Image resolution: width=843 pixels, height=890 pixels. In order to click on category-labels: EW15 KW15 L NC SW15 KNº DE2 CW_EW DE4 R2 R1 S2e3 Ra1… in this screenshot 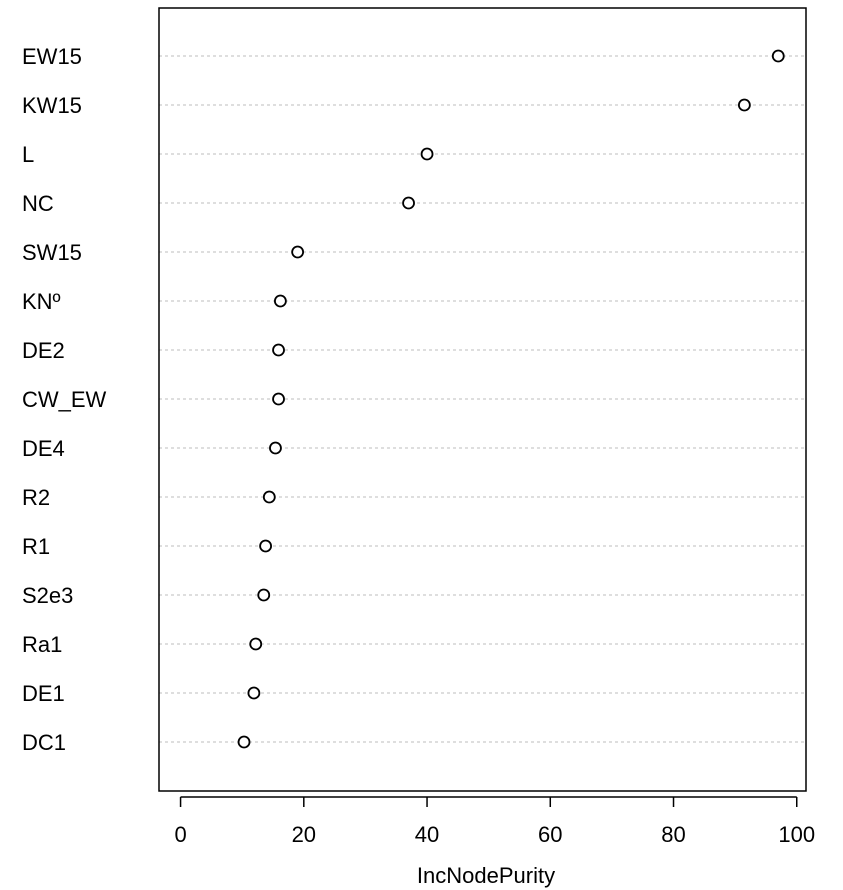, I will do `click(64, 399)`.